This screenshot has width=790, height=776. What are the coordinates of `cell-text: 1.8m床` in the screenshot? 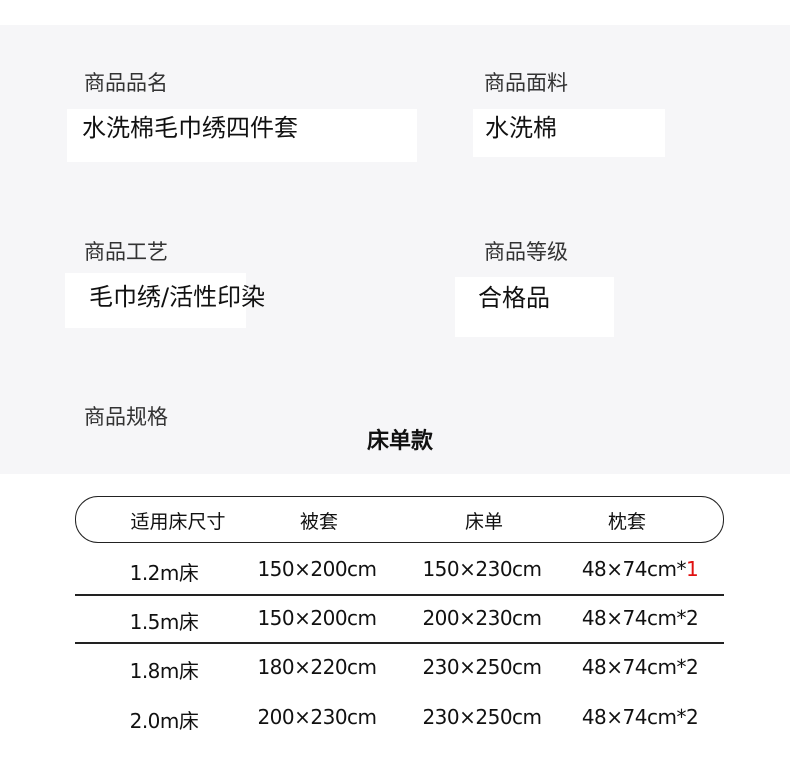 It's located at (164, 671).